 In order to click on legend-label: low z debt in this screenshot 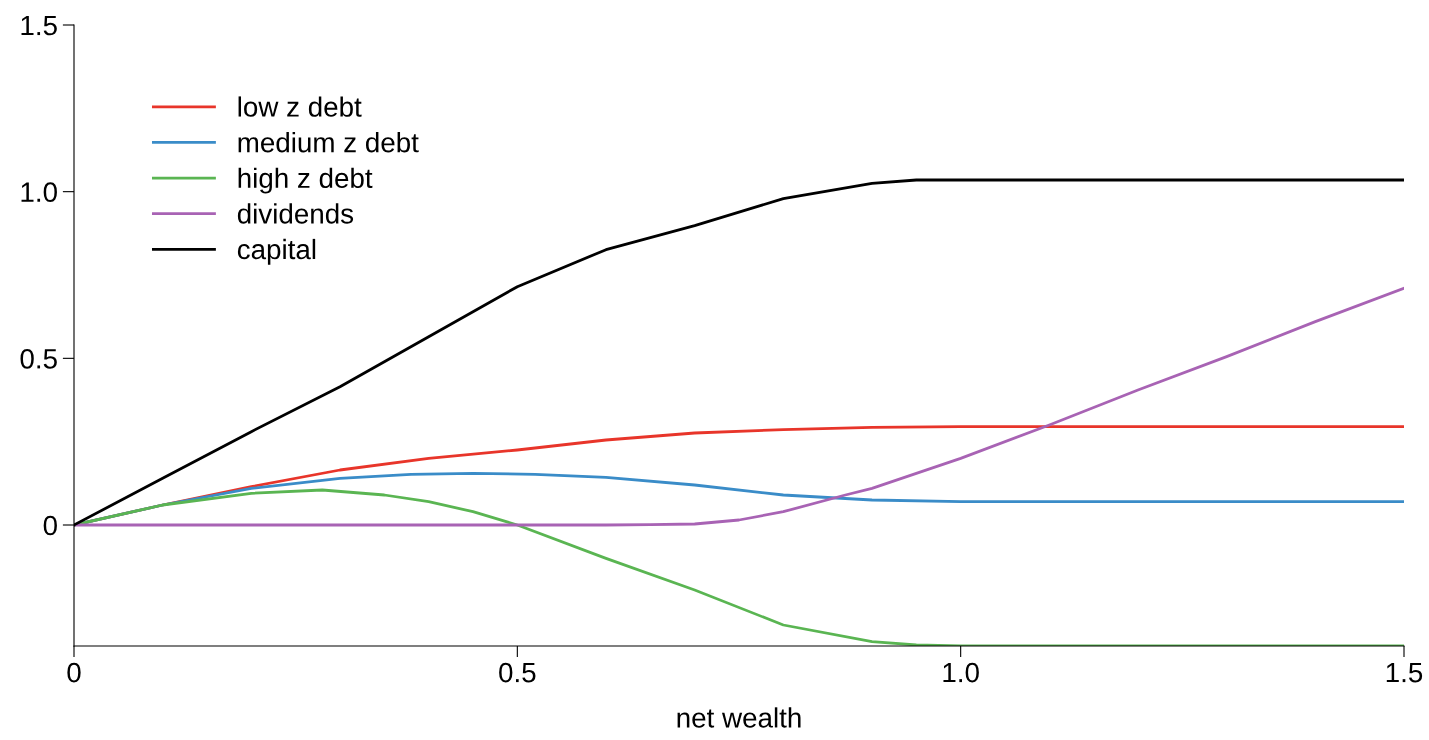, I will do `click(300, 106)`.